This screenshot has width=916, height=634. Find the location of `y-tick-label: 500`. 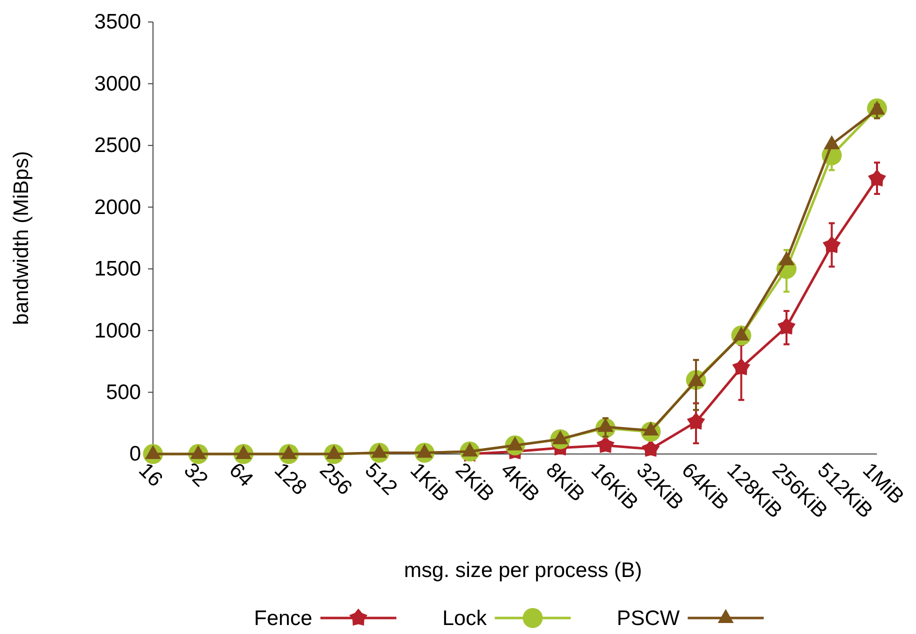

y-tick-label: 500 is located at coordinates (123, 392).